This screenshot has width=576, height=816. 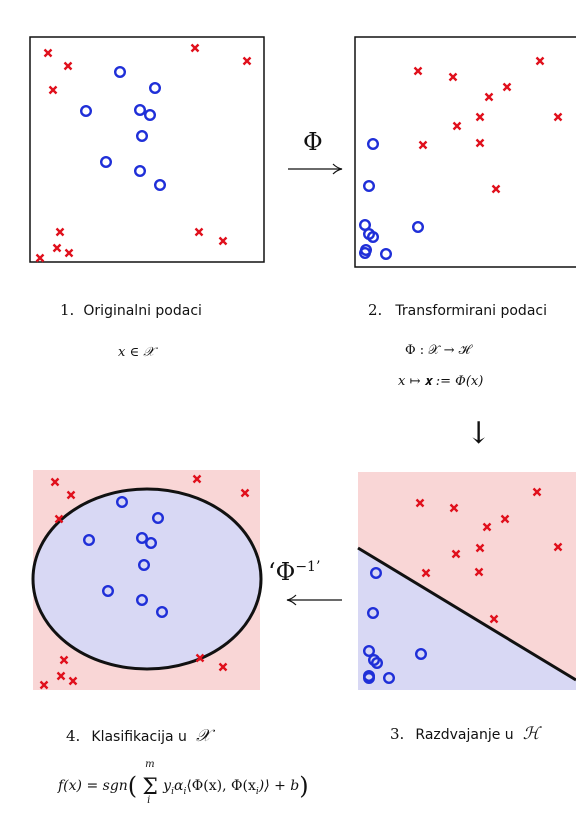 I want to click on decision-function-tail: )⟩ + b, so click(x=279, y=786).